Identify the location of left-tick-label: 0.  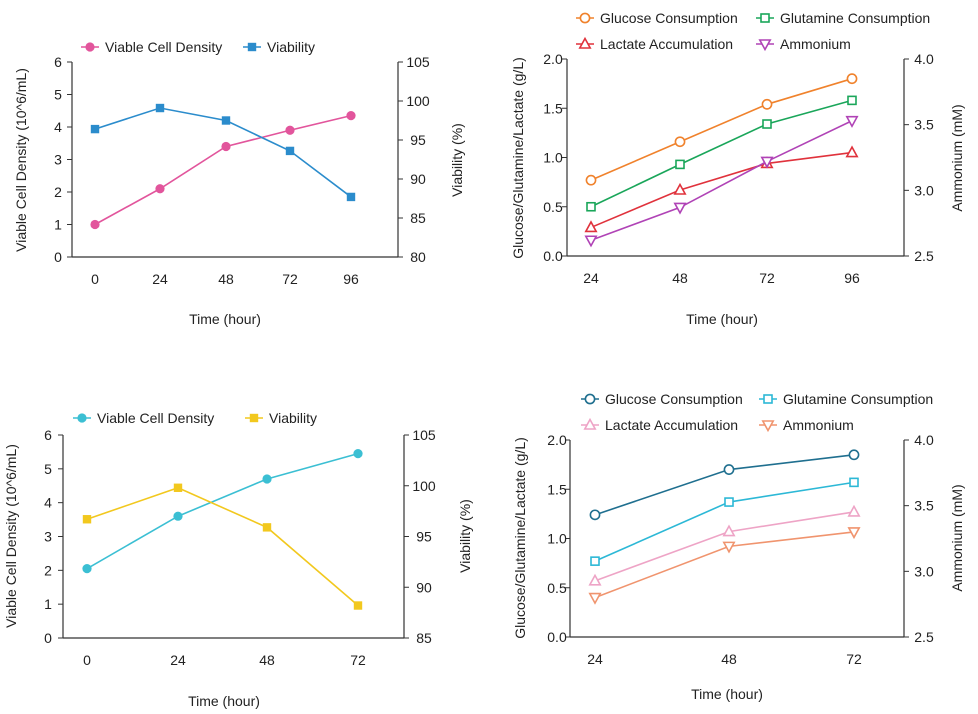
(58, 257).